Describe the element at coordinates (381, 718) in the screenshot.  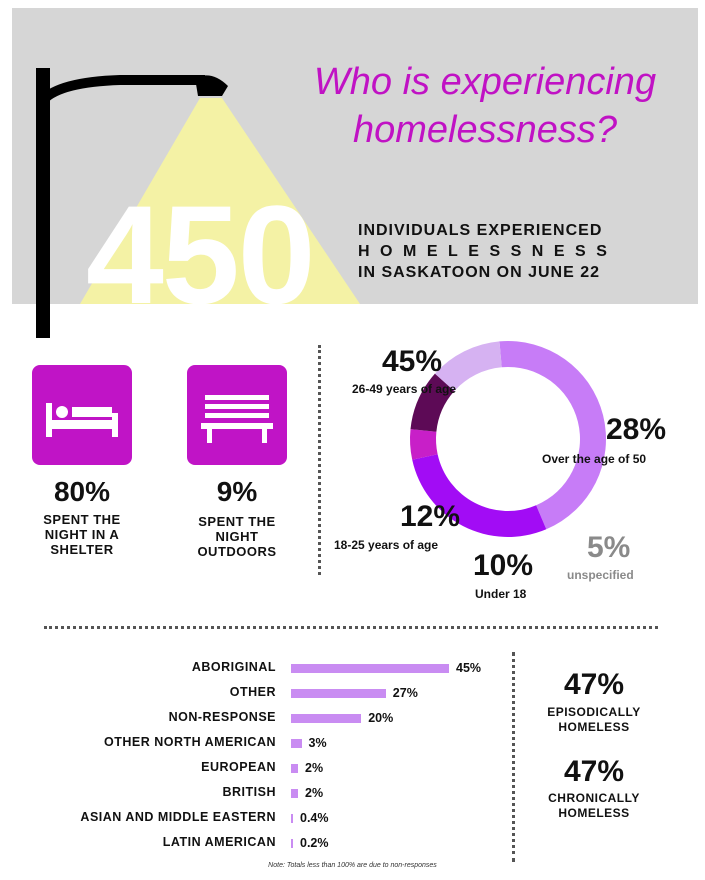
I see `bar-value-label: 20%` at that location.